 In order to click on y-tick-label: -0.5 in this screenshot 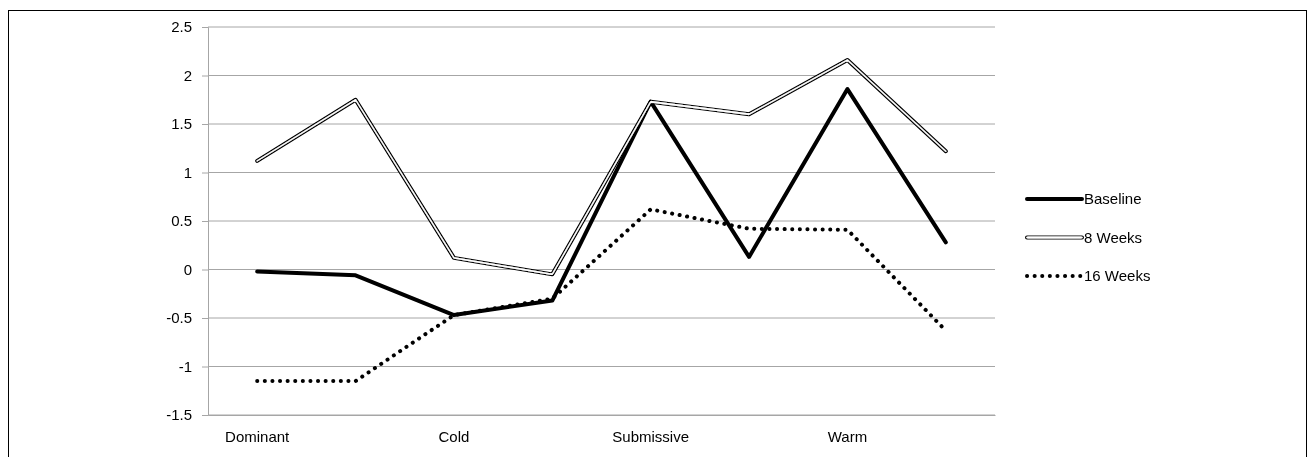, I will do `click(179, 318)`.